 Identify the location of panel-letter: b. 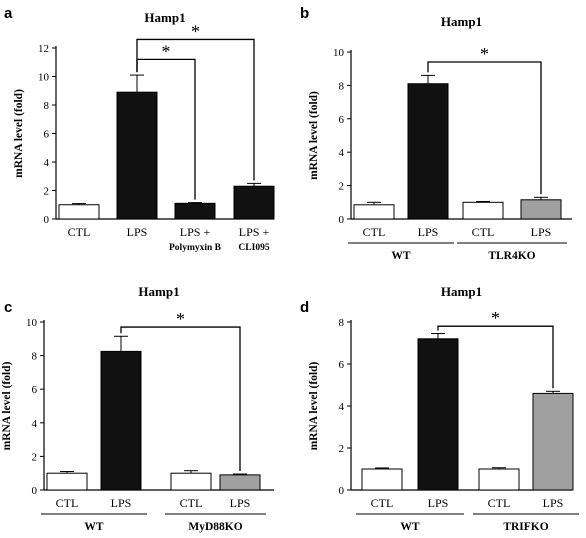
(304, 13).